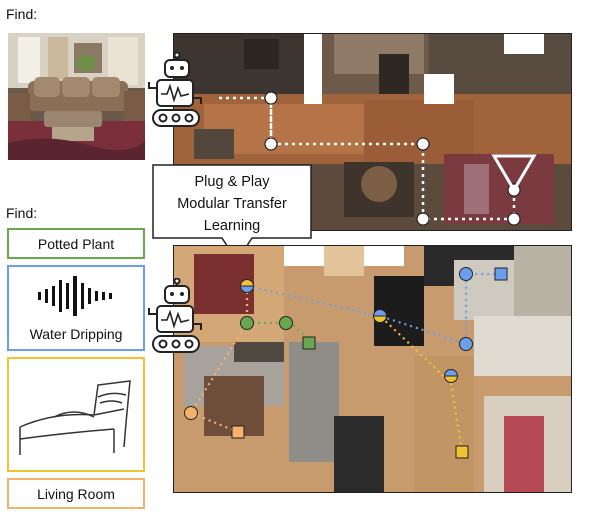  Describe the element at coordinates (22, 213) in the screenshot. I see `find-label-bottom: Find:` at that location.